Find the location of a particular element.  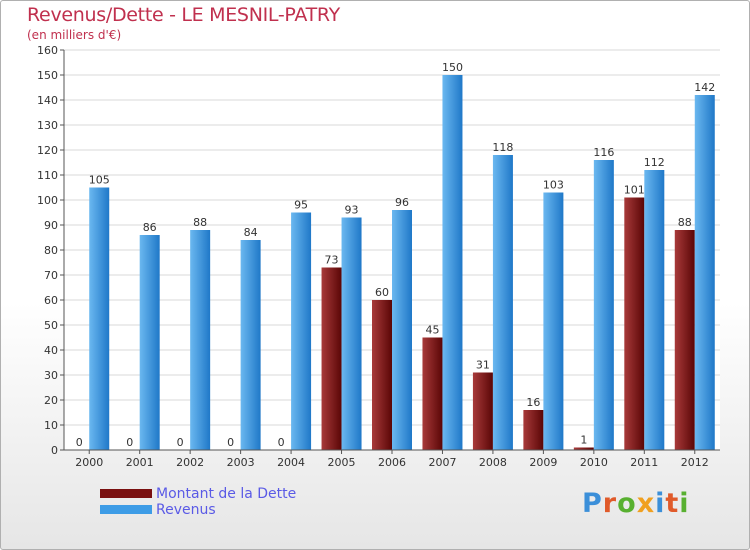

logo-letter: t is located at coordinates (672, 503).